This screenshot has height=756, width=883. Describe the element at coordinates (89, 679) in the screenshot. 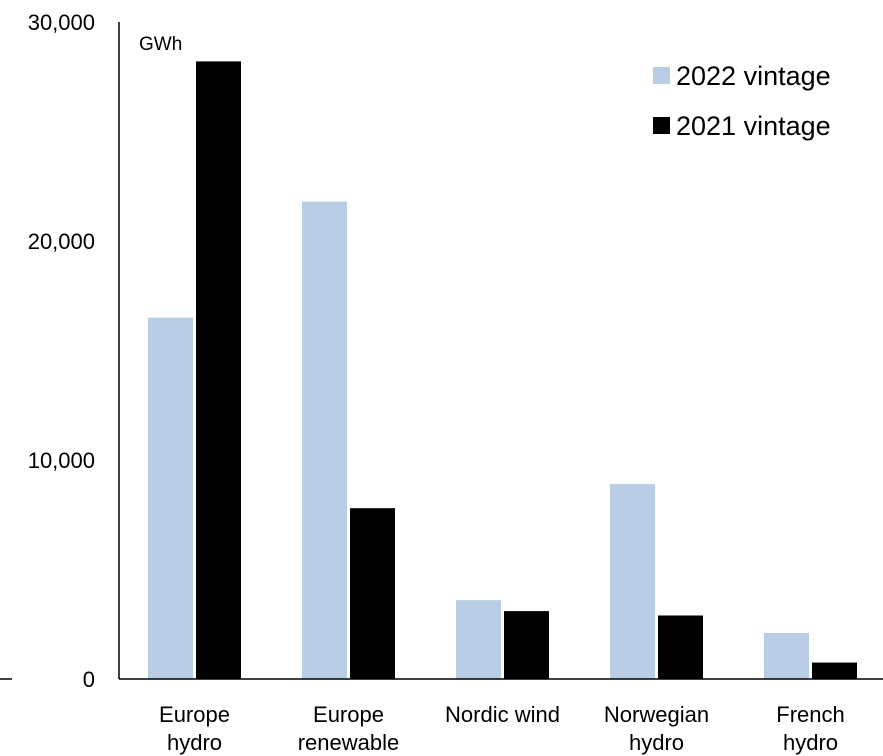

I see `y-tick-label: 0` at that location.